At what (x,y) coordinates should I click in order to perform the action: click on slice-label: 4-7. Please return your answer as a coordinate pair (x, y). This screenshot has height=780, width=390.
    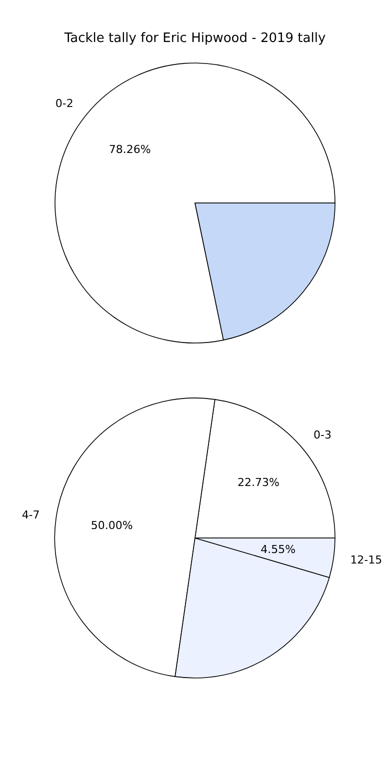
    Looking at the image, I should click on (31, 515).